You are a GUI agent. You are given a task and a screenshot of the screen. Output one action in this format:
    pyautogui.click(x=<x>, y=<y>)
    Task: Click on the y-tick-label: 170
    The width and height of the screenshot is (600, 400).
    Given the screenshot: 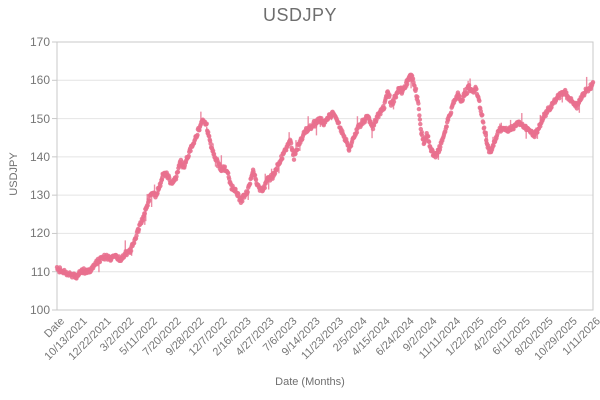 What is the action you would take?
    pyautogui.click(x=39, y=42)
    